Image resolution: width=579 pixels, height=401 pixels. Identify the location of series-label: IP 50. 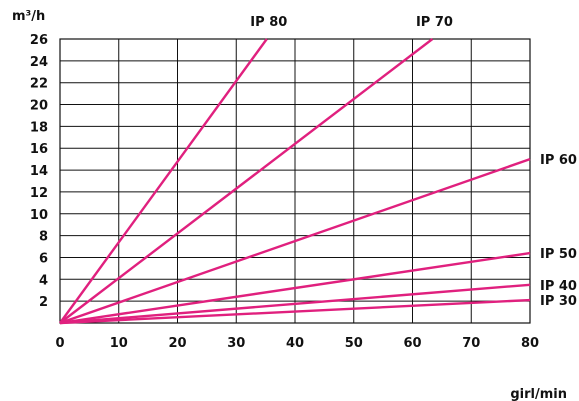
(558, 254).